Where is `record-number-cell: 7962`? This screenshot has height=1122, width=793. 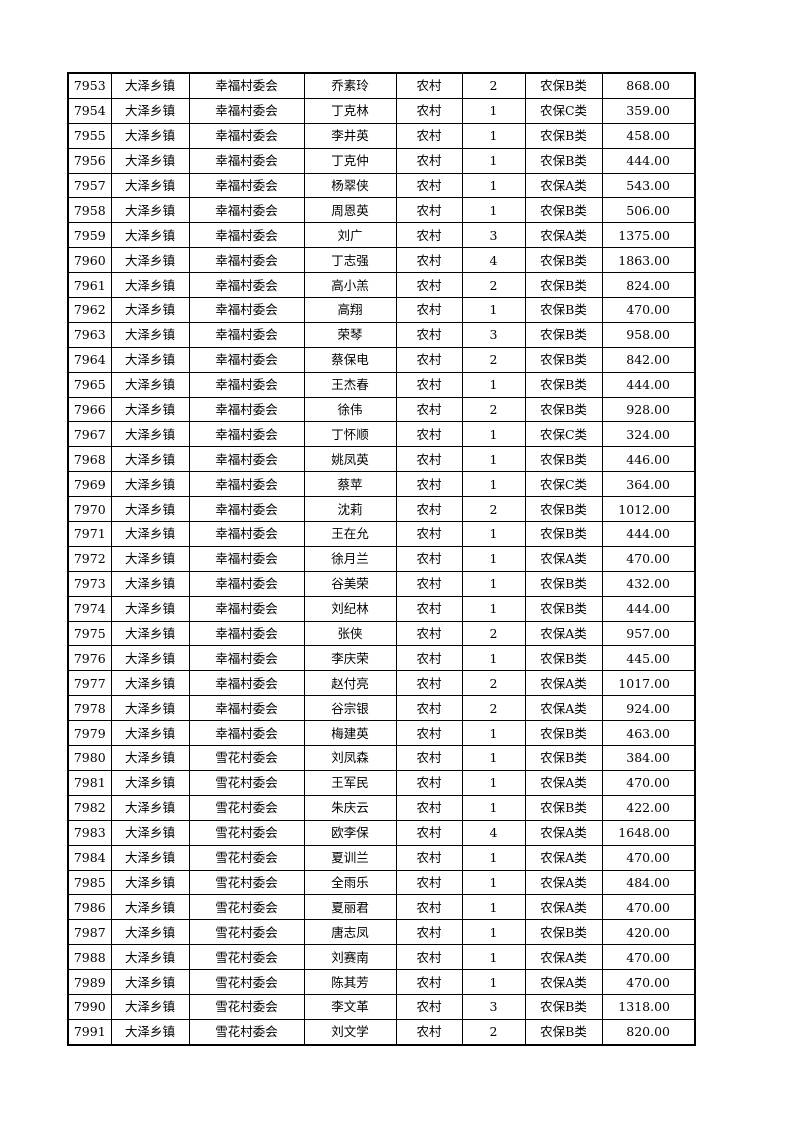
record-number-cell: 7962 is located at coordinates (89, 310).